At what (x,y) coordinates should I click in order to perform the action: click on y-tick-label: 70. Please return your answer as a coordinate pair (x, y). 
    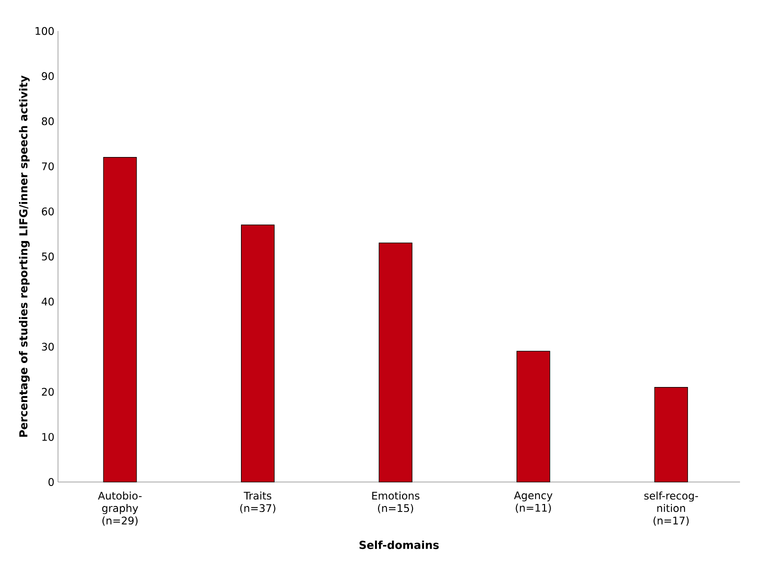
    Looking at the image, I should click on (48, 166).